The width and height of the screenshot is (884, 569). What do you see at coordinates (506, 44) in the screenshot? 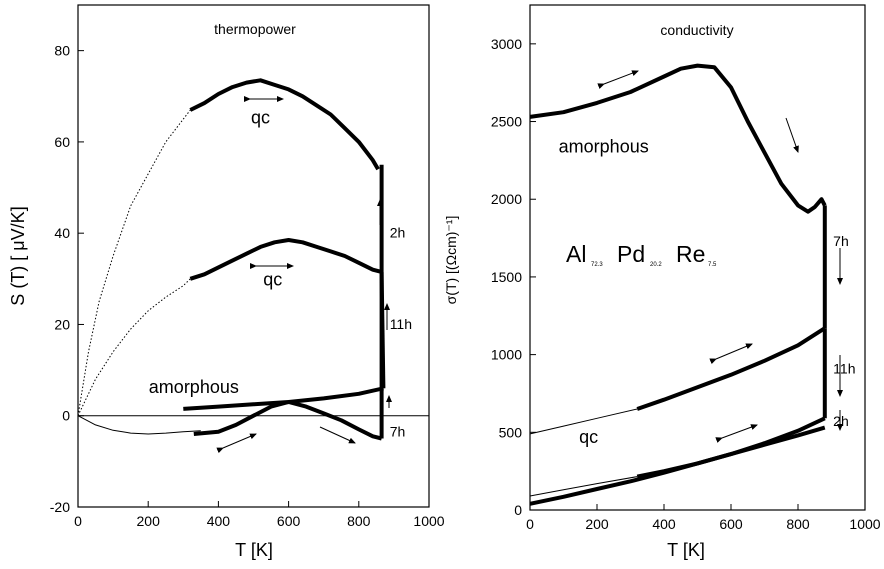
I see `y-tick-label: 3000` at bounding box center [506, 44].